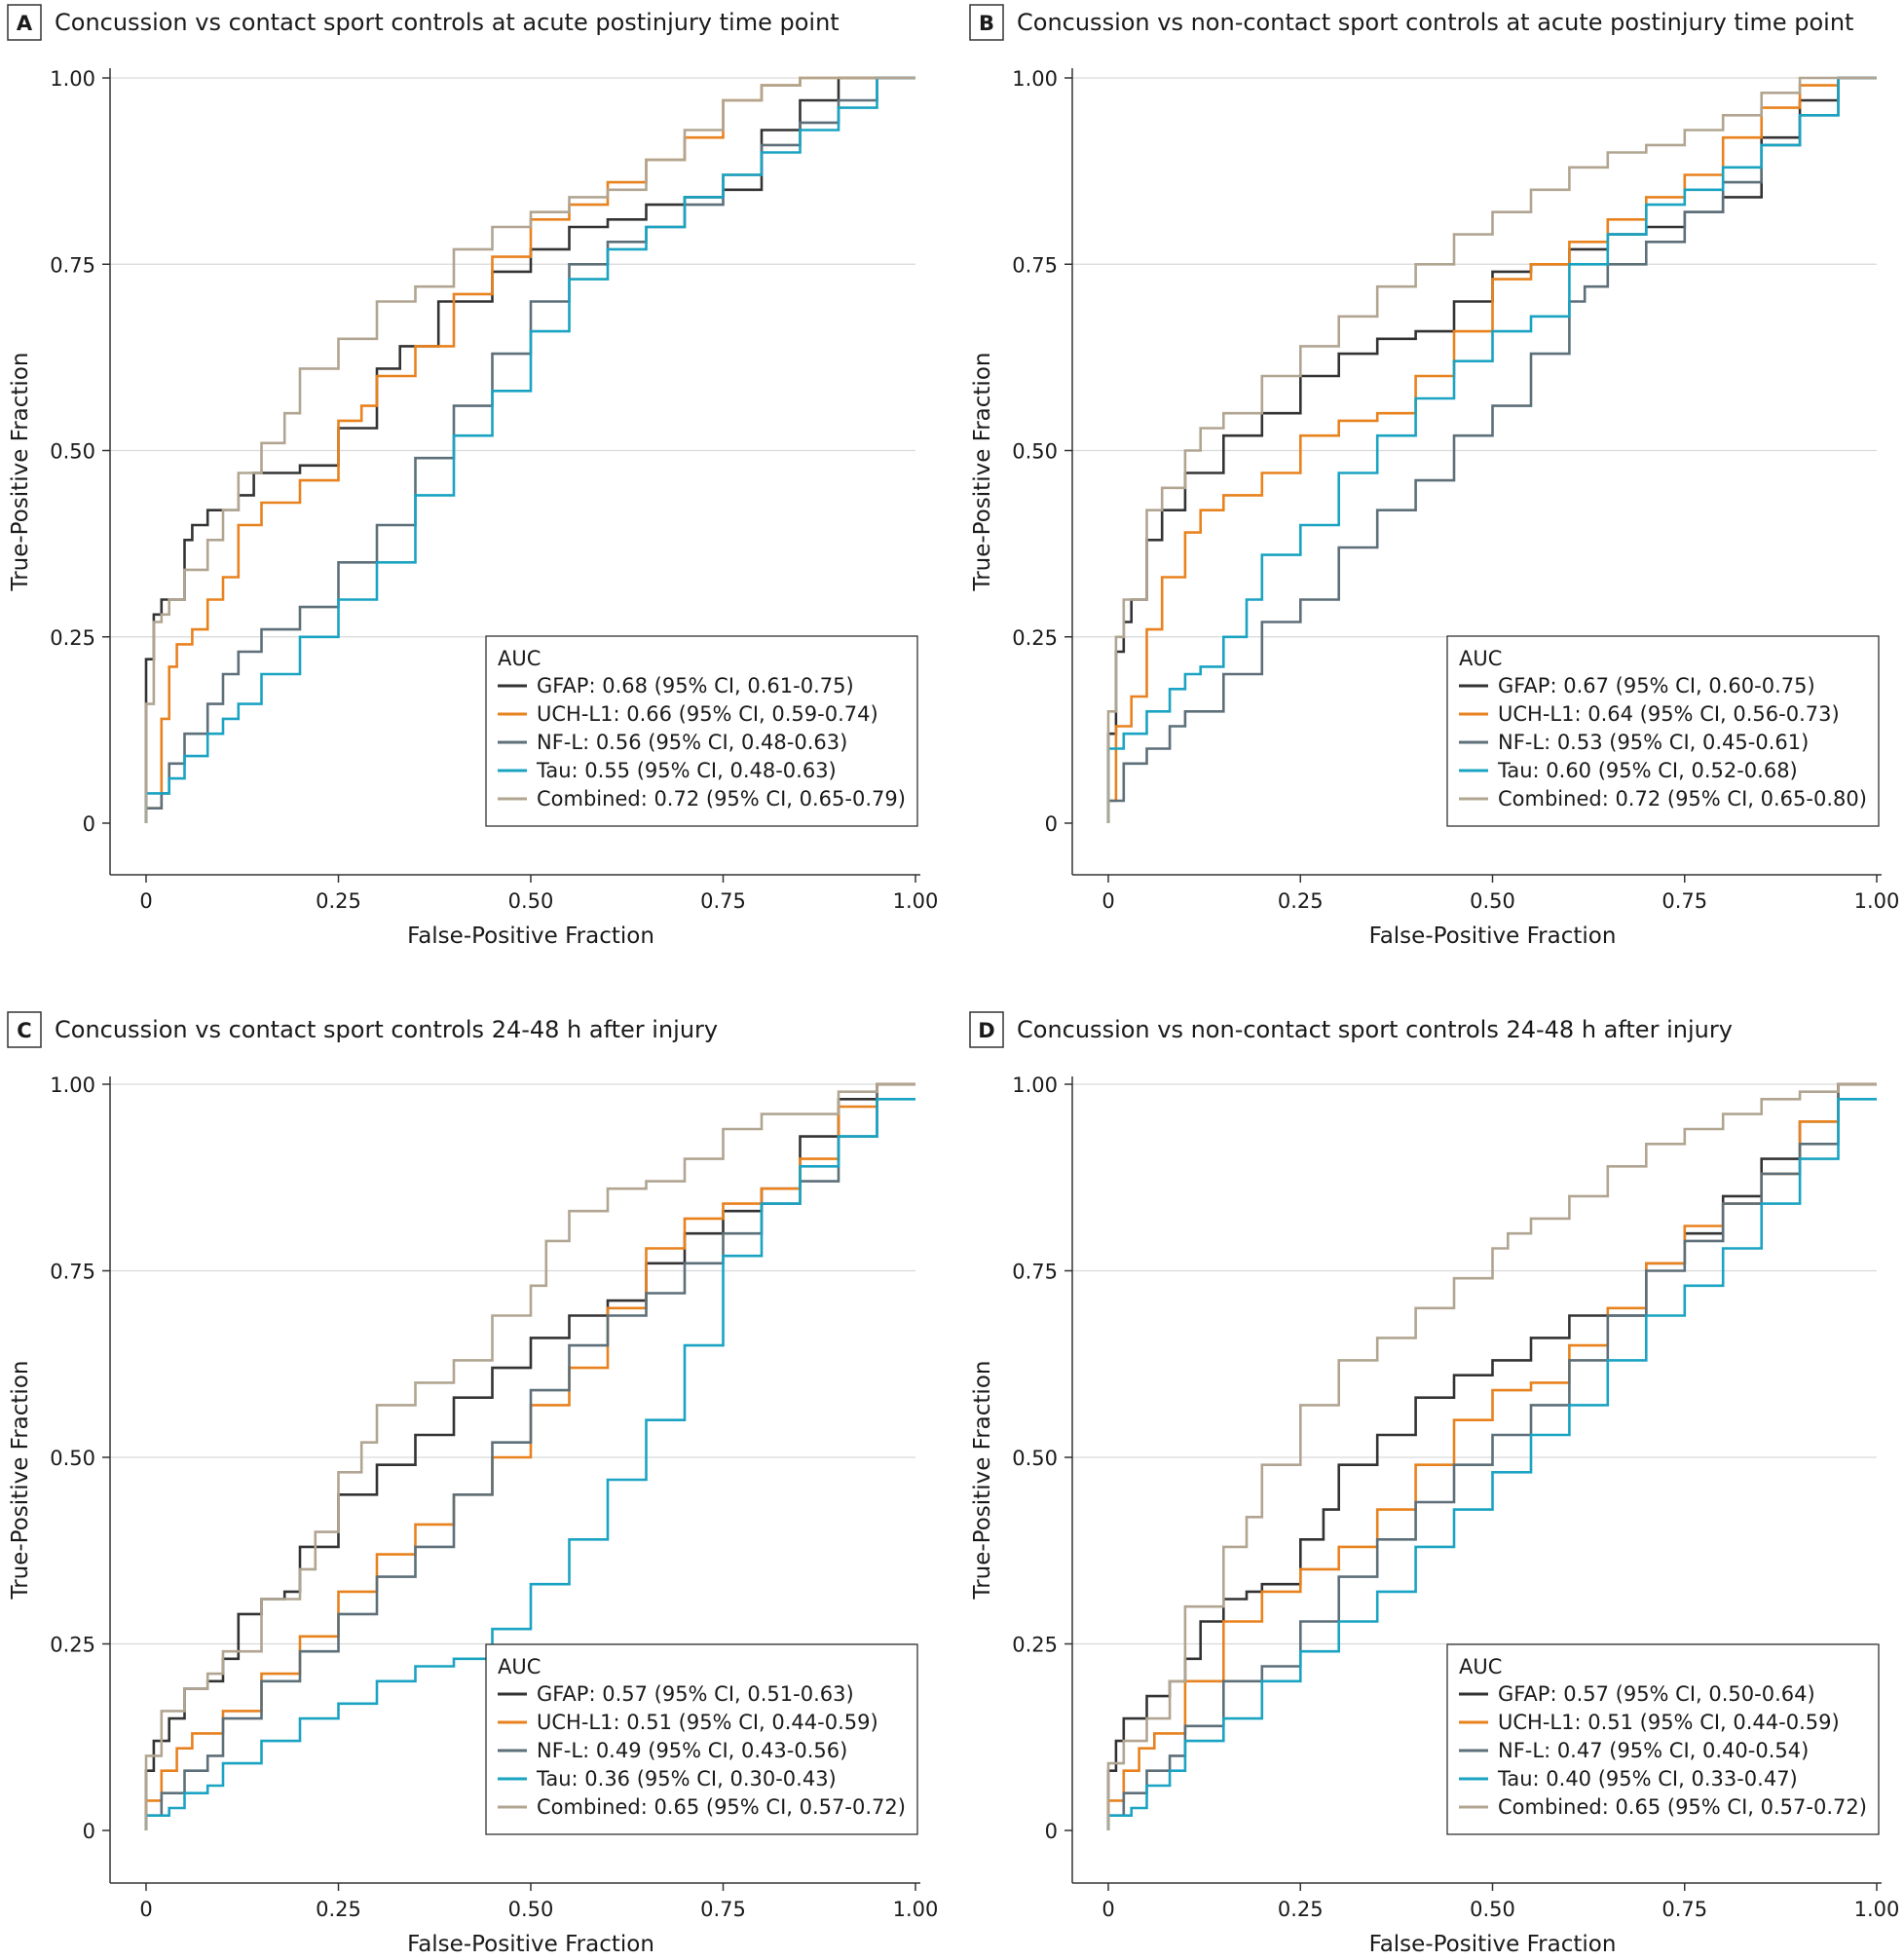 The image size is (1904, 1960). Describe the element at coordinates (692, 1751) in the screenshot. I see `legend-entry: NF-L: 0.49 (95% CI, 0.43-0.56)` at that location.